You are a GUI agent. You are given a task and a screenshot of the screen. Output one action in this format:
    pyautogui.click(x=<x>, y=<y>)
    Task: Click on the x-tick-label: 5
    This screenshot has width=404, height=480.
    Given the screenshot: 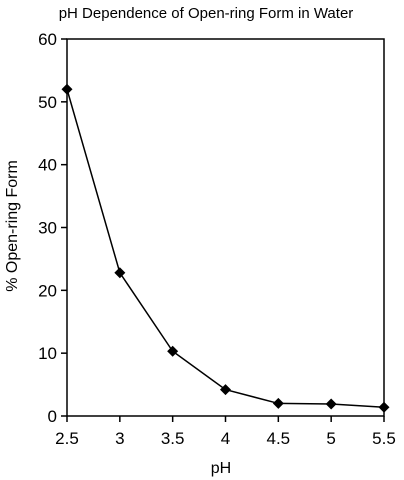 What is the action you would take?
    pyautogui.click(x=330, y=438)
    